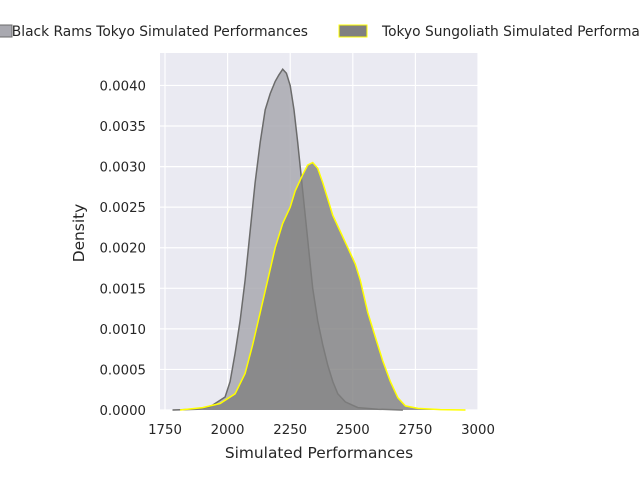  Describe the element at coordinates (228, 430) in the screenshot. I see `x-tick-label: 2000` at that location.